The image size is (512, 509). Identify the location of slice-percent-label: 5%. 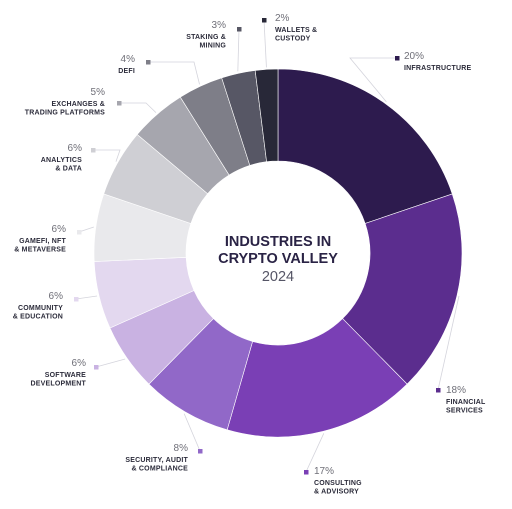
(98, 92).